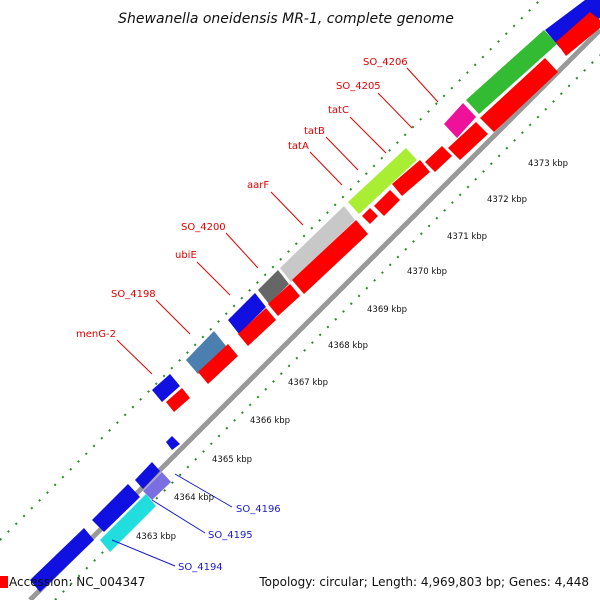  What do you see at coordinates (308, 383) in the screenshot?
I see `tick-label: 4367 kbp` at bounding box center [308, 383].